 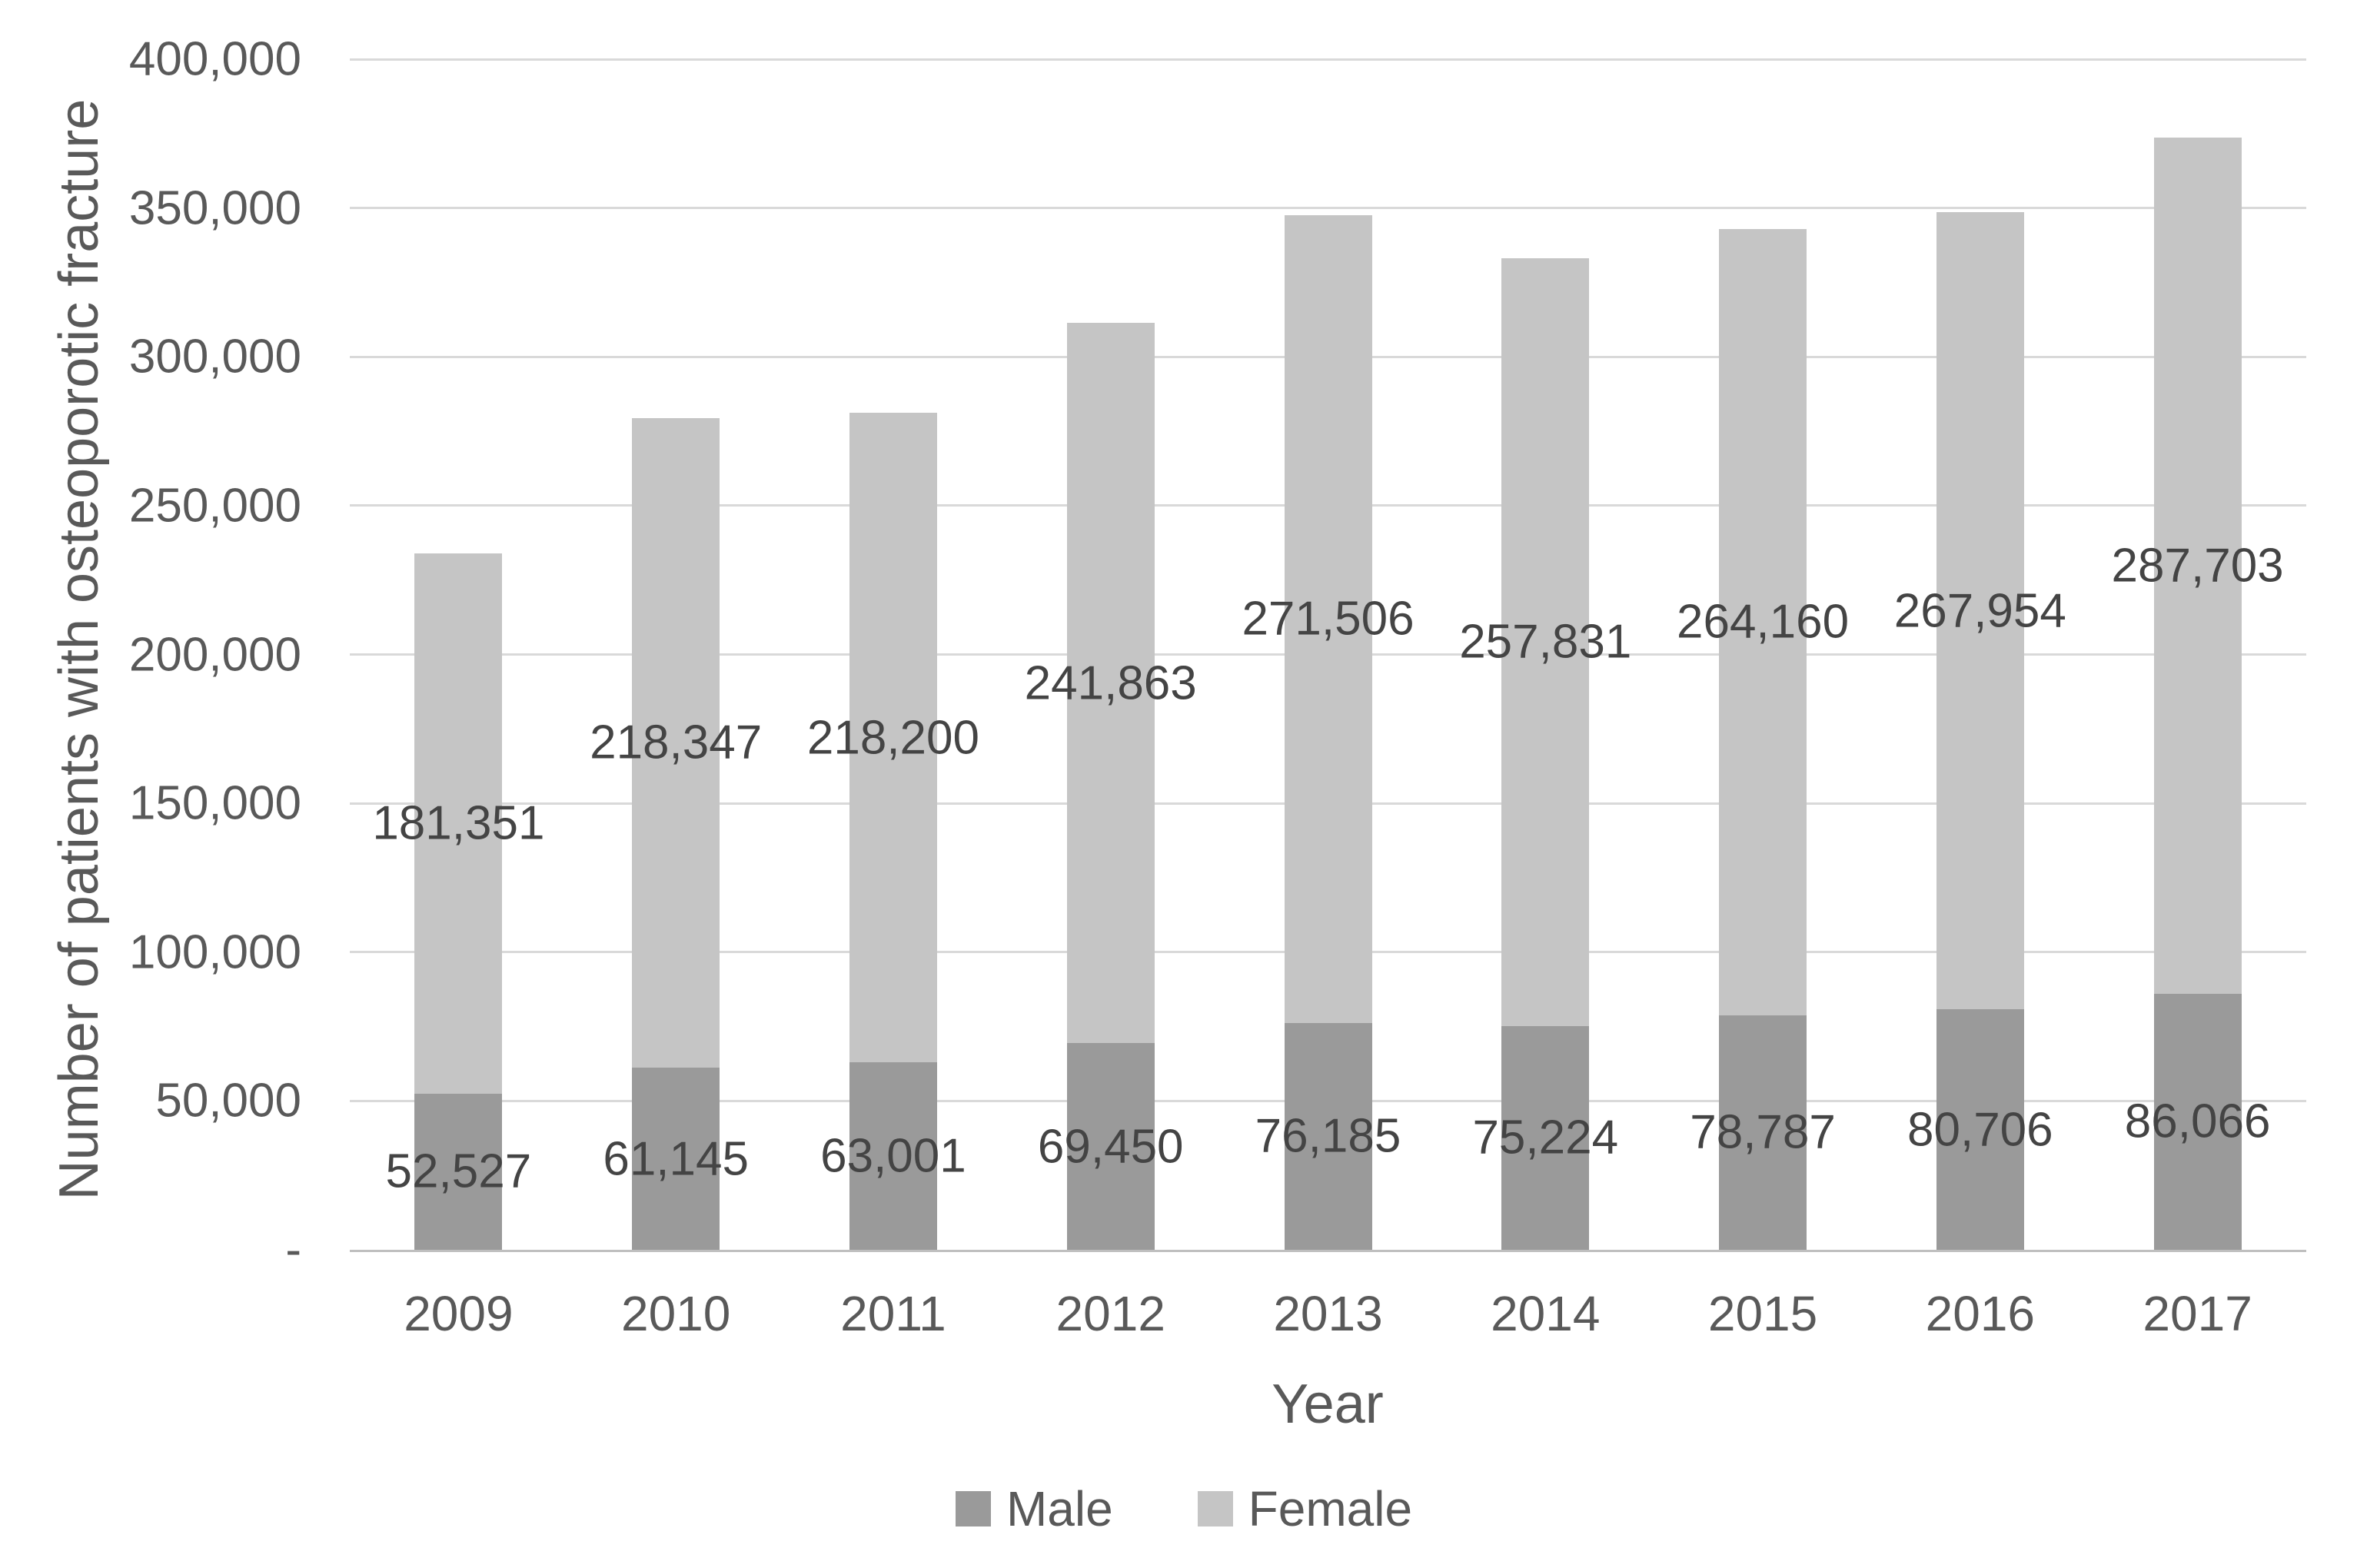 I want to click on bar-segment-female-2012, so click(x=1110, y=683).